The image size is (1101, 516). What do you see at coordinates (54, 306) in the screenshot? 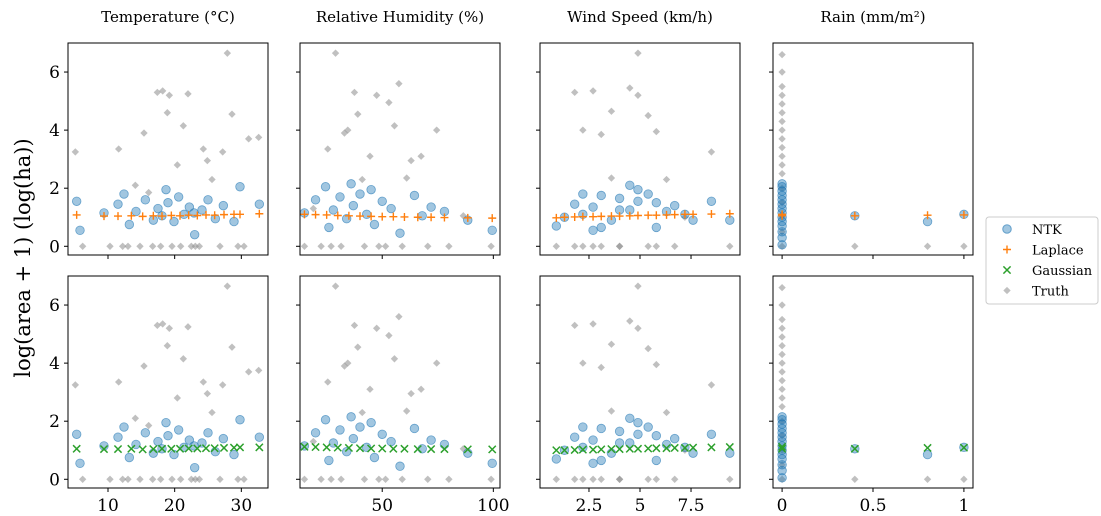
I see `y-tick-label: 6` at bounding box center [54, 306].